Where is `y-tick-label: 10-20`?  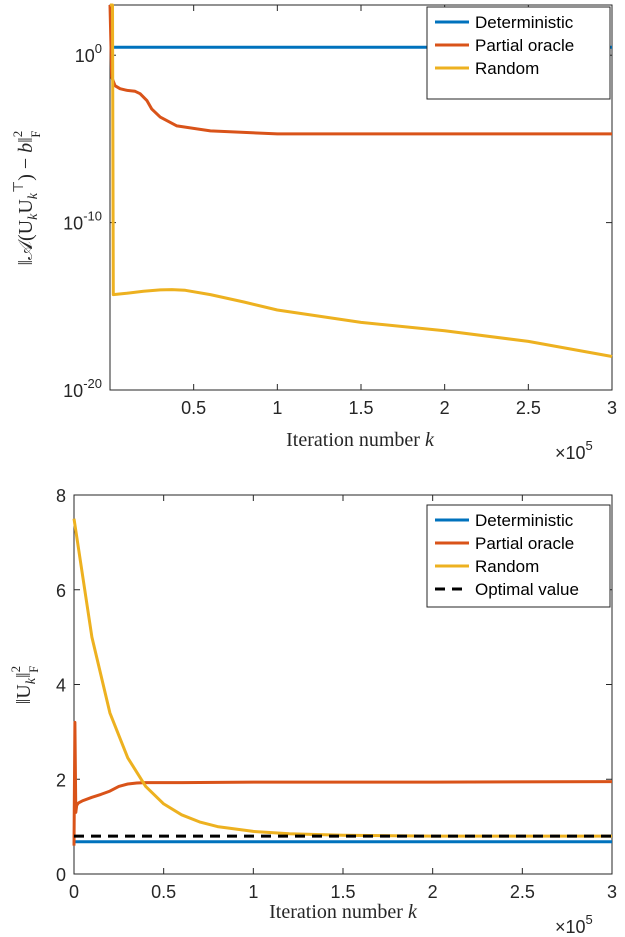
y-tick-label: 10-20 is located at coordinates (82, 388).